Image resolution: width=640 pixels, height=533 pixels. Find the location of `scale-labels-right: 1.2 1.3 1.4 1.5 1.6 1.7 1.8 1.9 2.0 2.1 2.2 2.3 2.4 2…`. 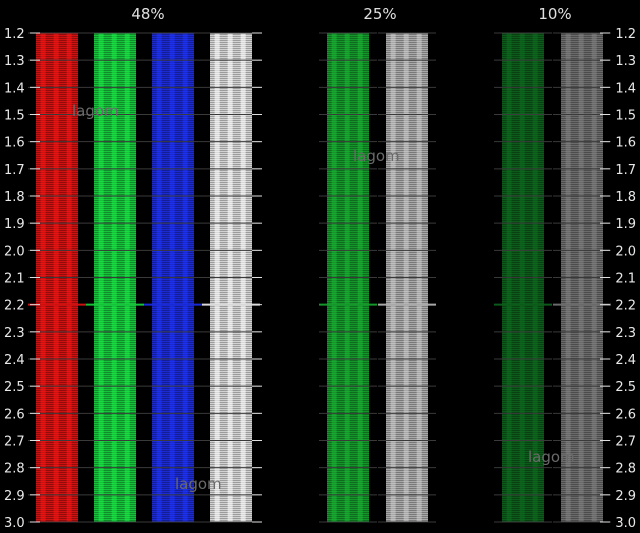

scale-labels-right: 1.2 1.3 1.4 1.5 1.6 1.7 1.8 1.9 2.0 2.1 2.2 2.3 2.4 2… is located at coordinates (625, 279).